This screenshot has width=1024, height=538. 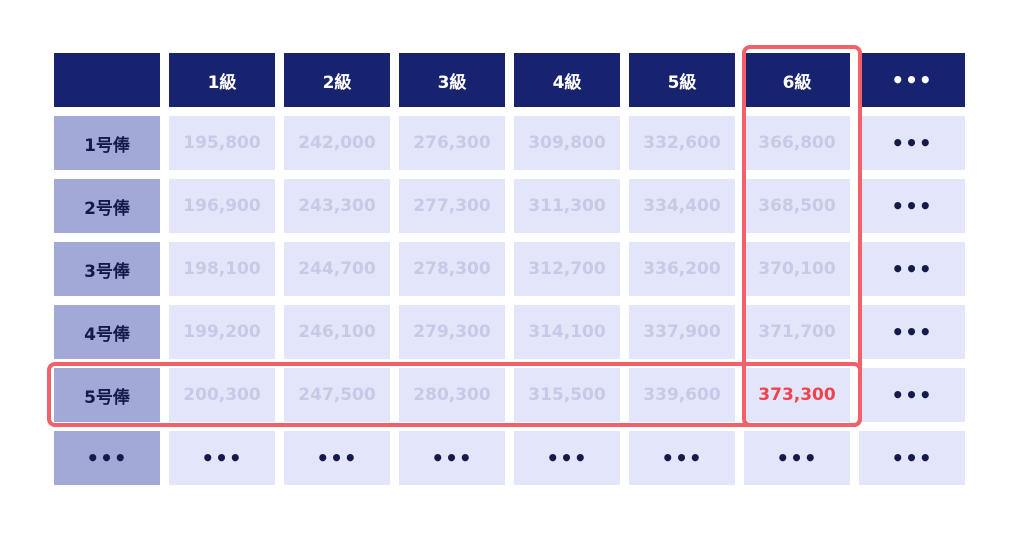 What do you see at coordinates (567, 395) in the screenshot?
I see `table-cell: 315,500` at bounding box center [567, 395].